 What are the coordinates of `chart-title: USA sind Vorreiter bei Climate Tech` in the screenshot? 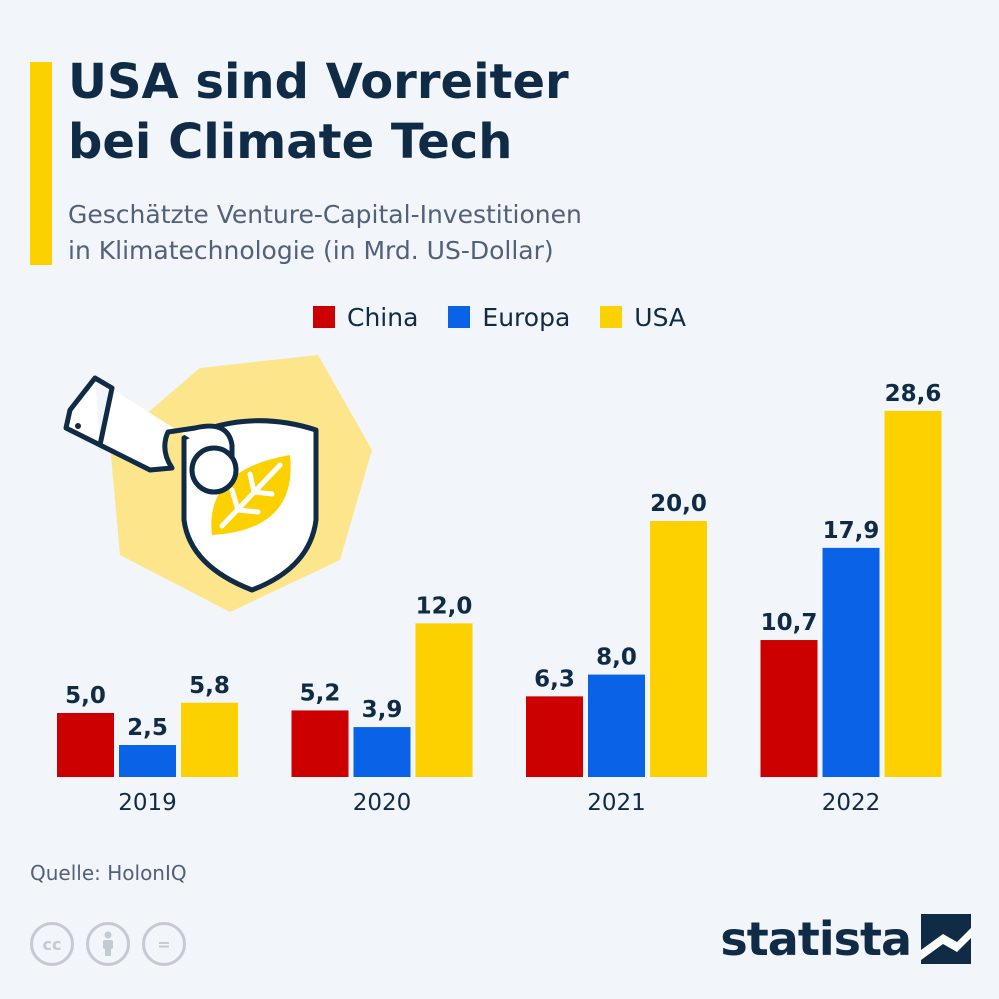 It's located at (508, 112).